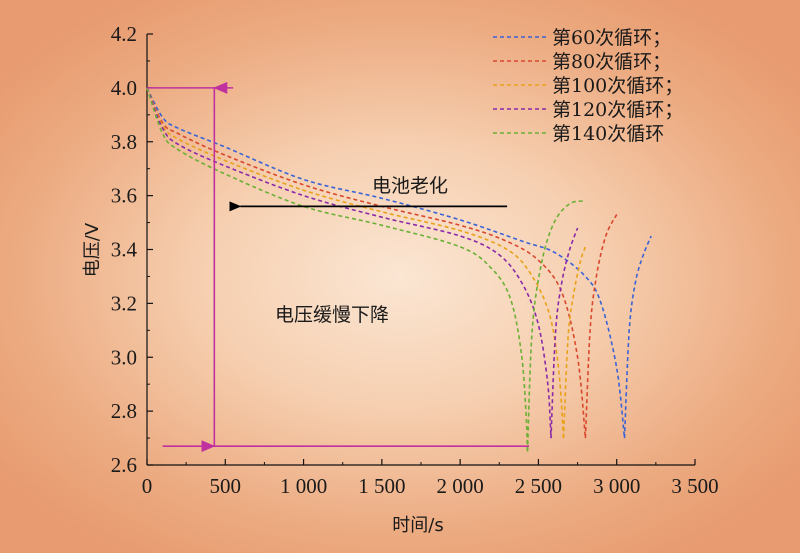 This screenshot has height=553, width=800. Describe the element at coordinates (124, 250) in the screenshot. I see `y-tick-label: 3.4` at that location.